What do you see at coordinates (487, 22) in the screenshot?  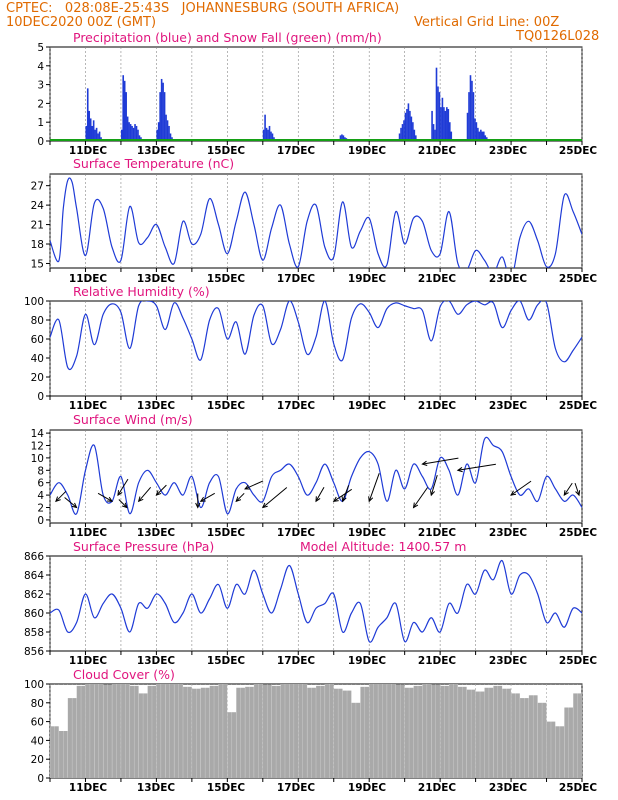 I see `header-grid-line: Vertical Grid Line: 00Z` at bounding box center [487, 22].